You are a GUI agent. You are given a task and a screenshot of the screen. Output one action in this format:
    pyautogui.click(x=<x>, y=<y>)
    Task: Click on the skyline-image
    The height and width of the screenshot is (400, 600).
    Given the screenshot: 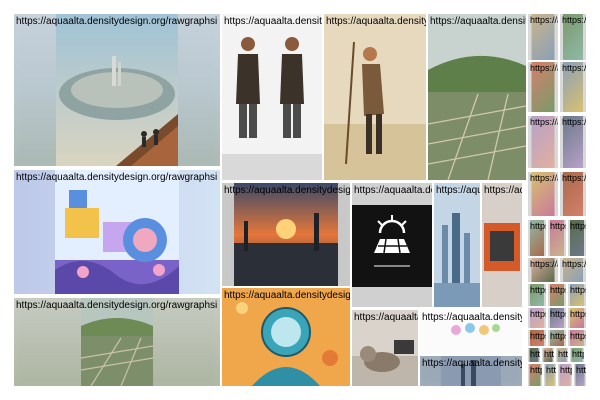 What is the action you would take?
    pyautogui.click(x=471, y=371)
    